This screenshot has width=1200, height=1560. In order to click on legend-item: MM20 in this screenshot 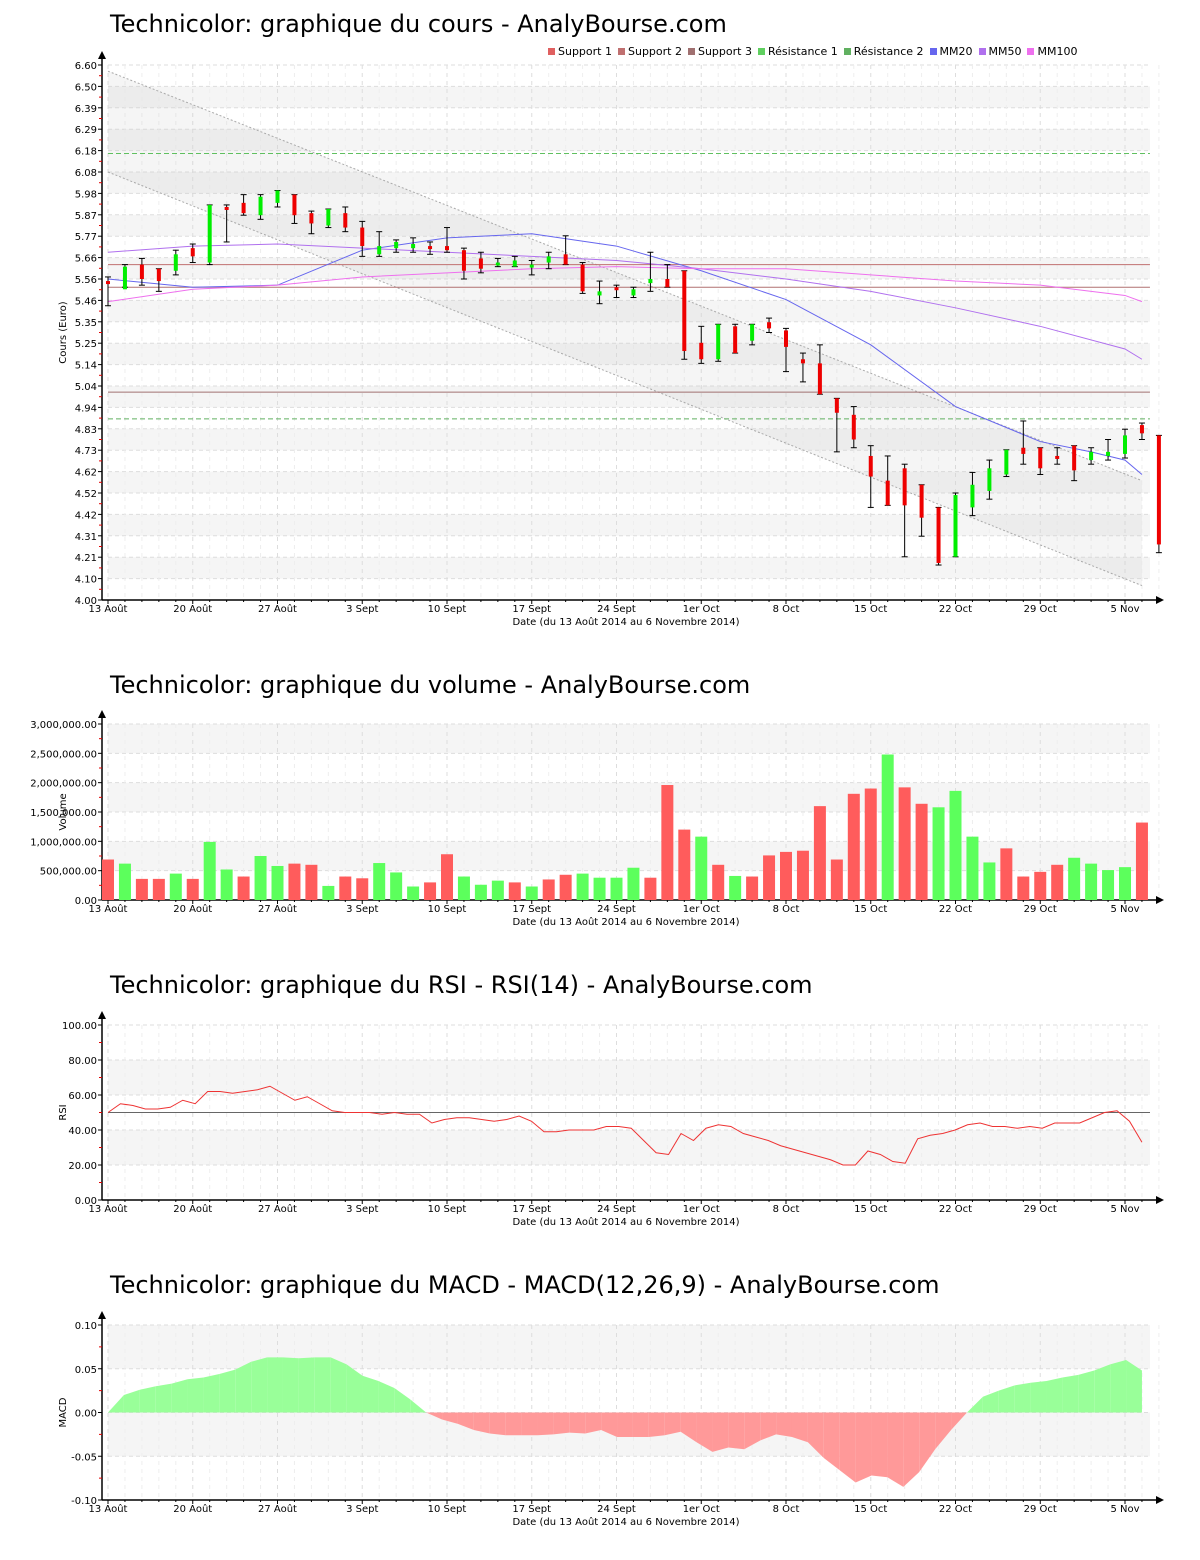, I will do `click(951, 51)`.